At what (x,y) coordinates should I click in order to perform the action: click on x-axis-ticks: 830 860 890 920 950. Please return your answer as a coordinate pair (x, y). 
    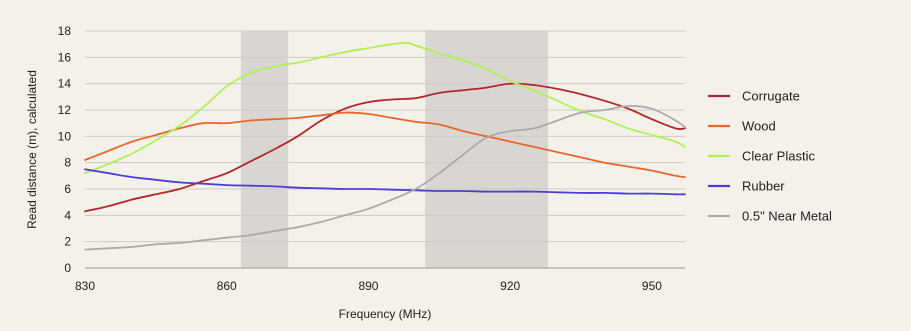
    Looking at the image, I should click on (368, 286).